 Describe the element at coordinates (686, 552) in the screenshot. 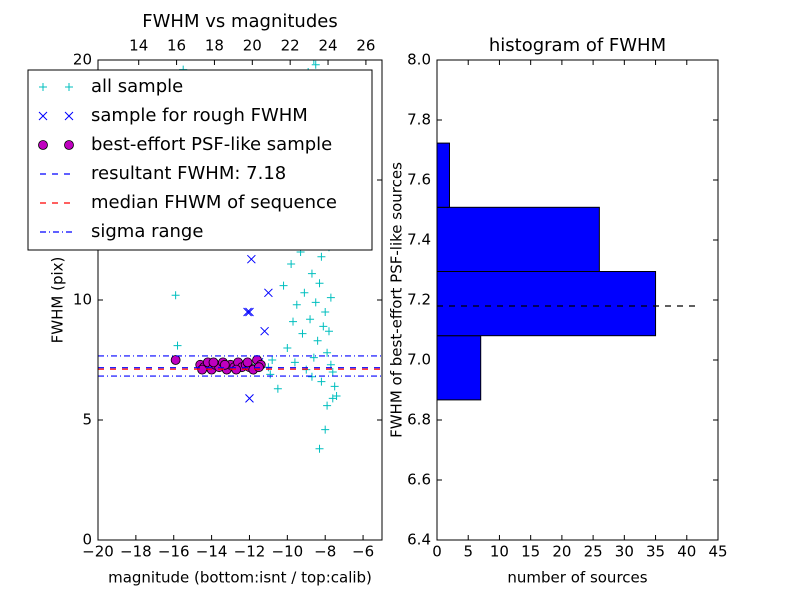

I see `x-tick-label: 40` at that location.